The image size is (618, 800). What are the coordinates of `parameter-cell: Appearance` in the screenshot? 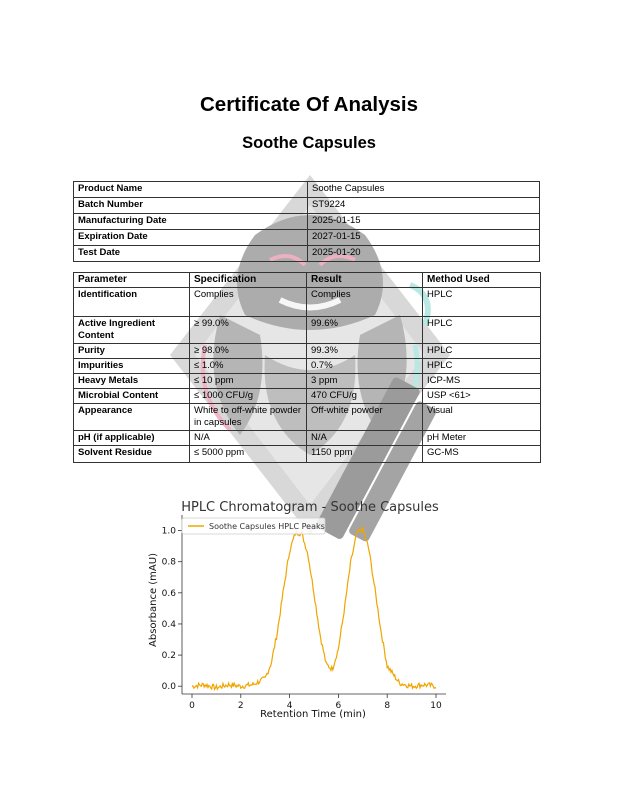 It's located at (131, 417).